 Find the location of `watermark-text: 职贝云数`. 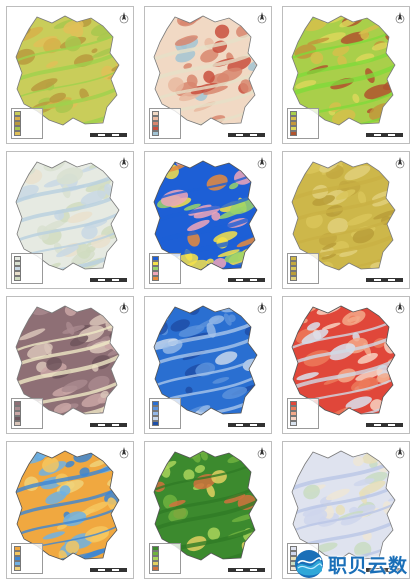

watermark-text: 职贝云数 is located at coordinates (367, 565).